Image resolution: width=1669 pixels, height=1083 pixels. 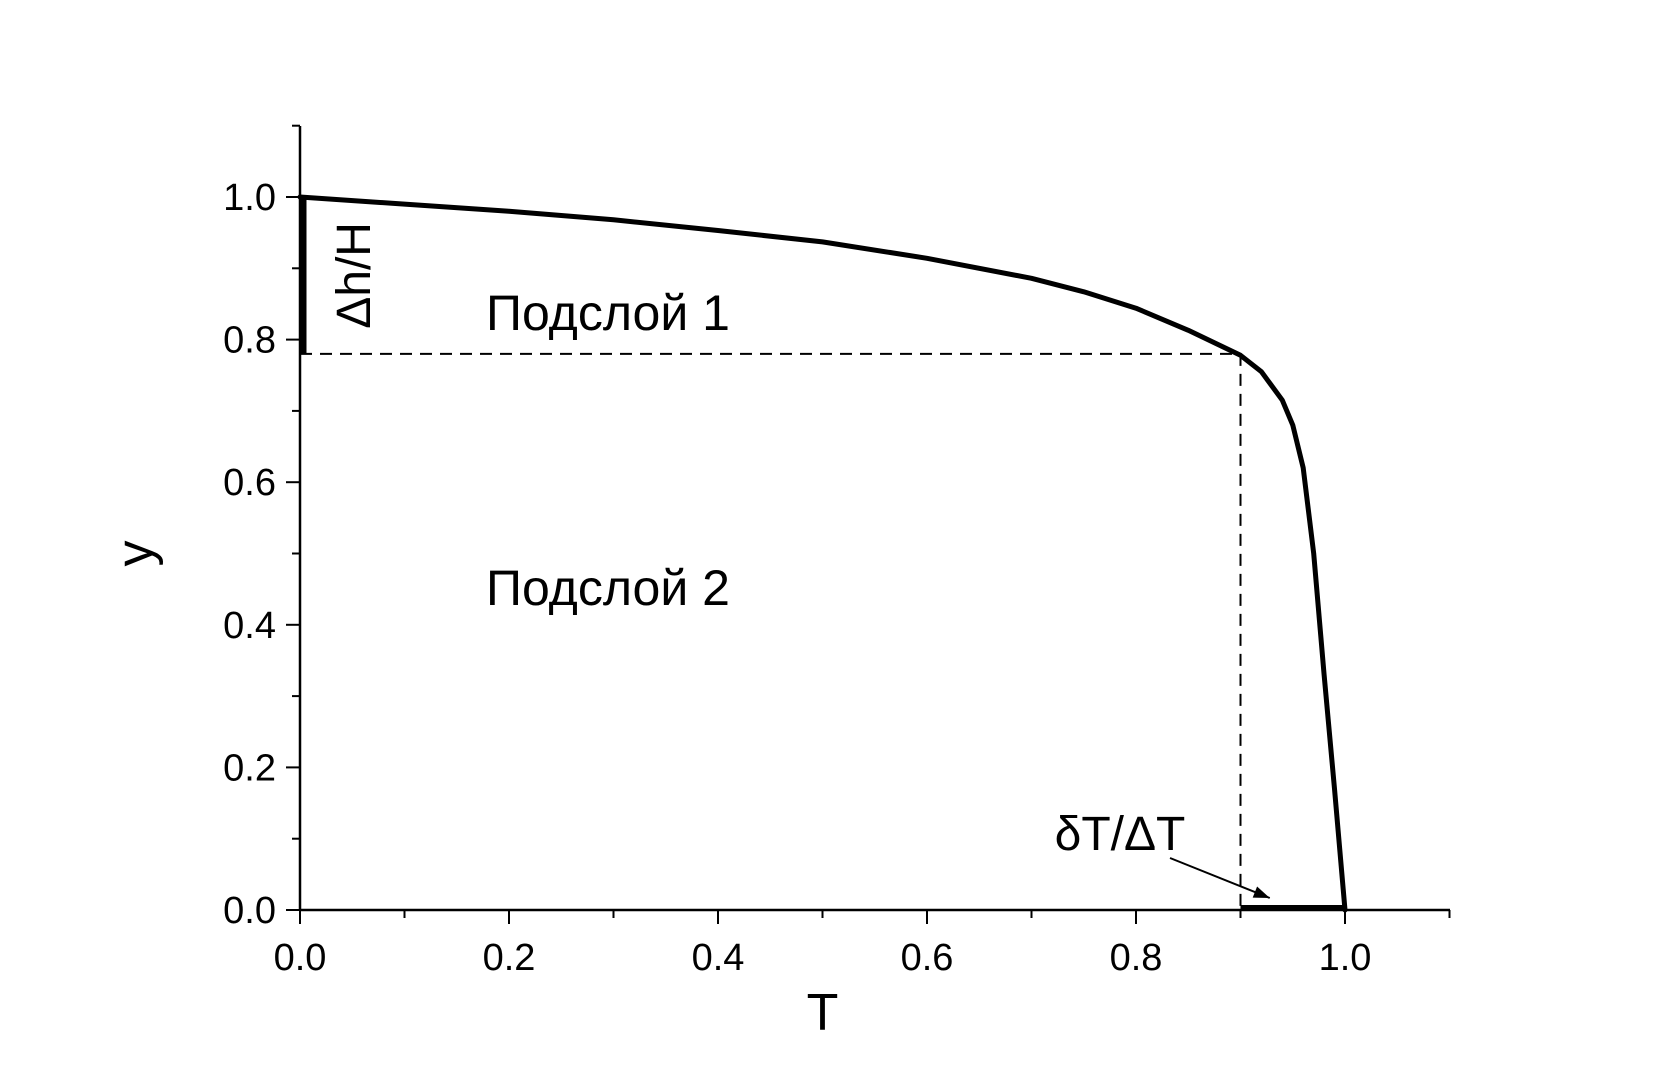 What do you see at coordinates (249, 911) in the screenshot?
I see `y-tick-label: 0.0` at bounding box center [249, 911].